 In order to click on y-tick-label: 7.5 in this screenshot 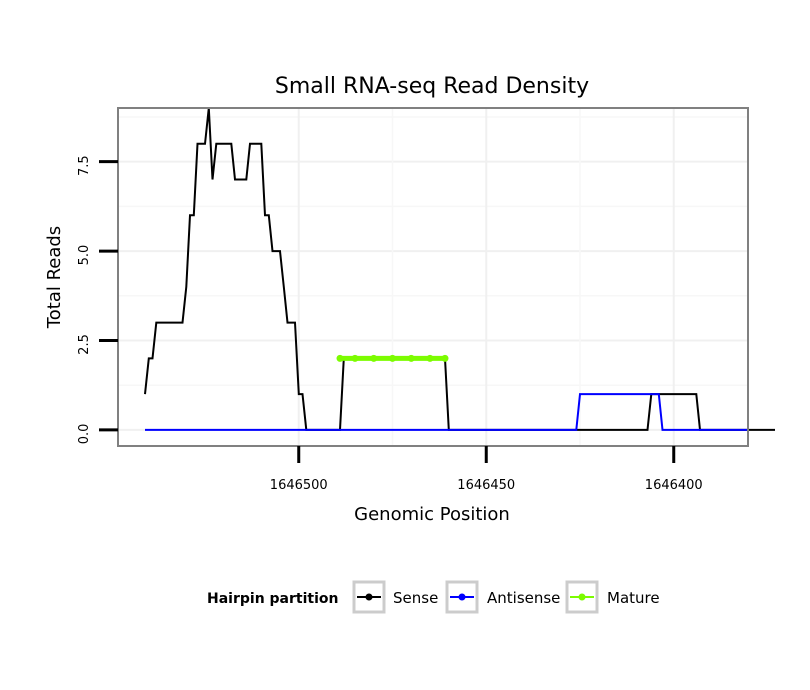, I will do `click(84, 165)`.